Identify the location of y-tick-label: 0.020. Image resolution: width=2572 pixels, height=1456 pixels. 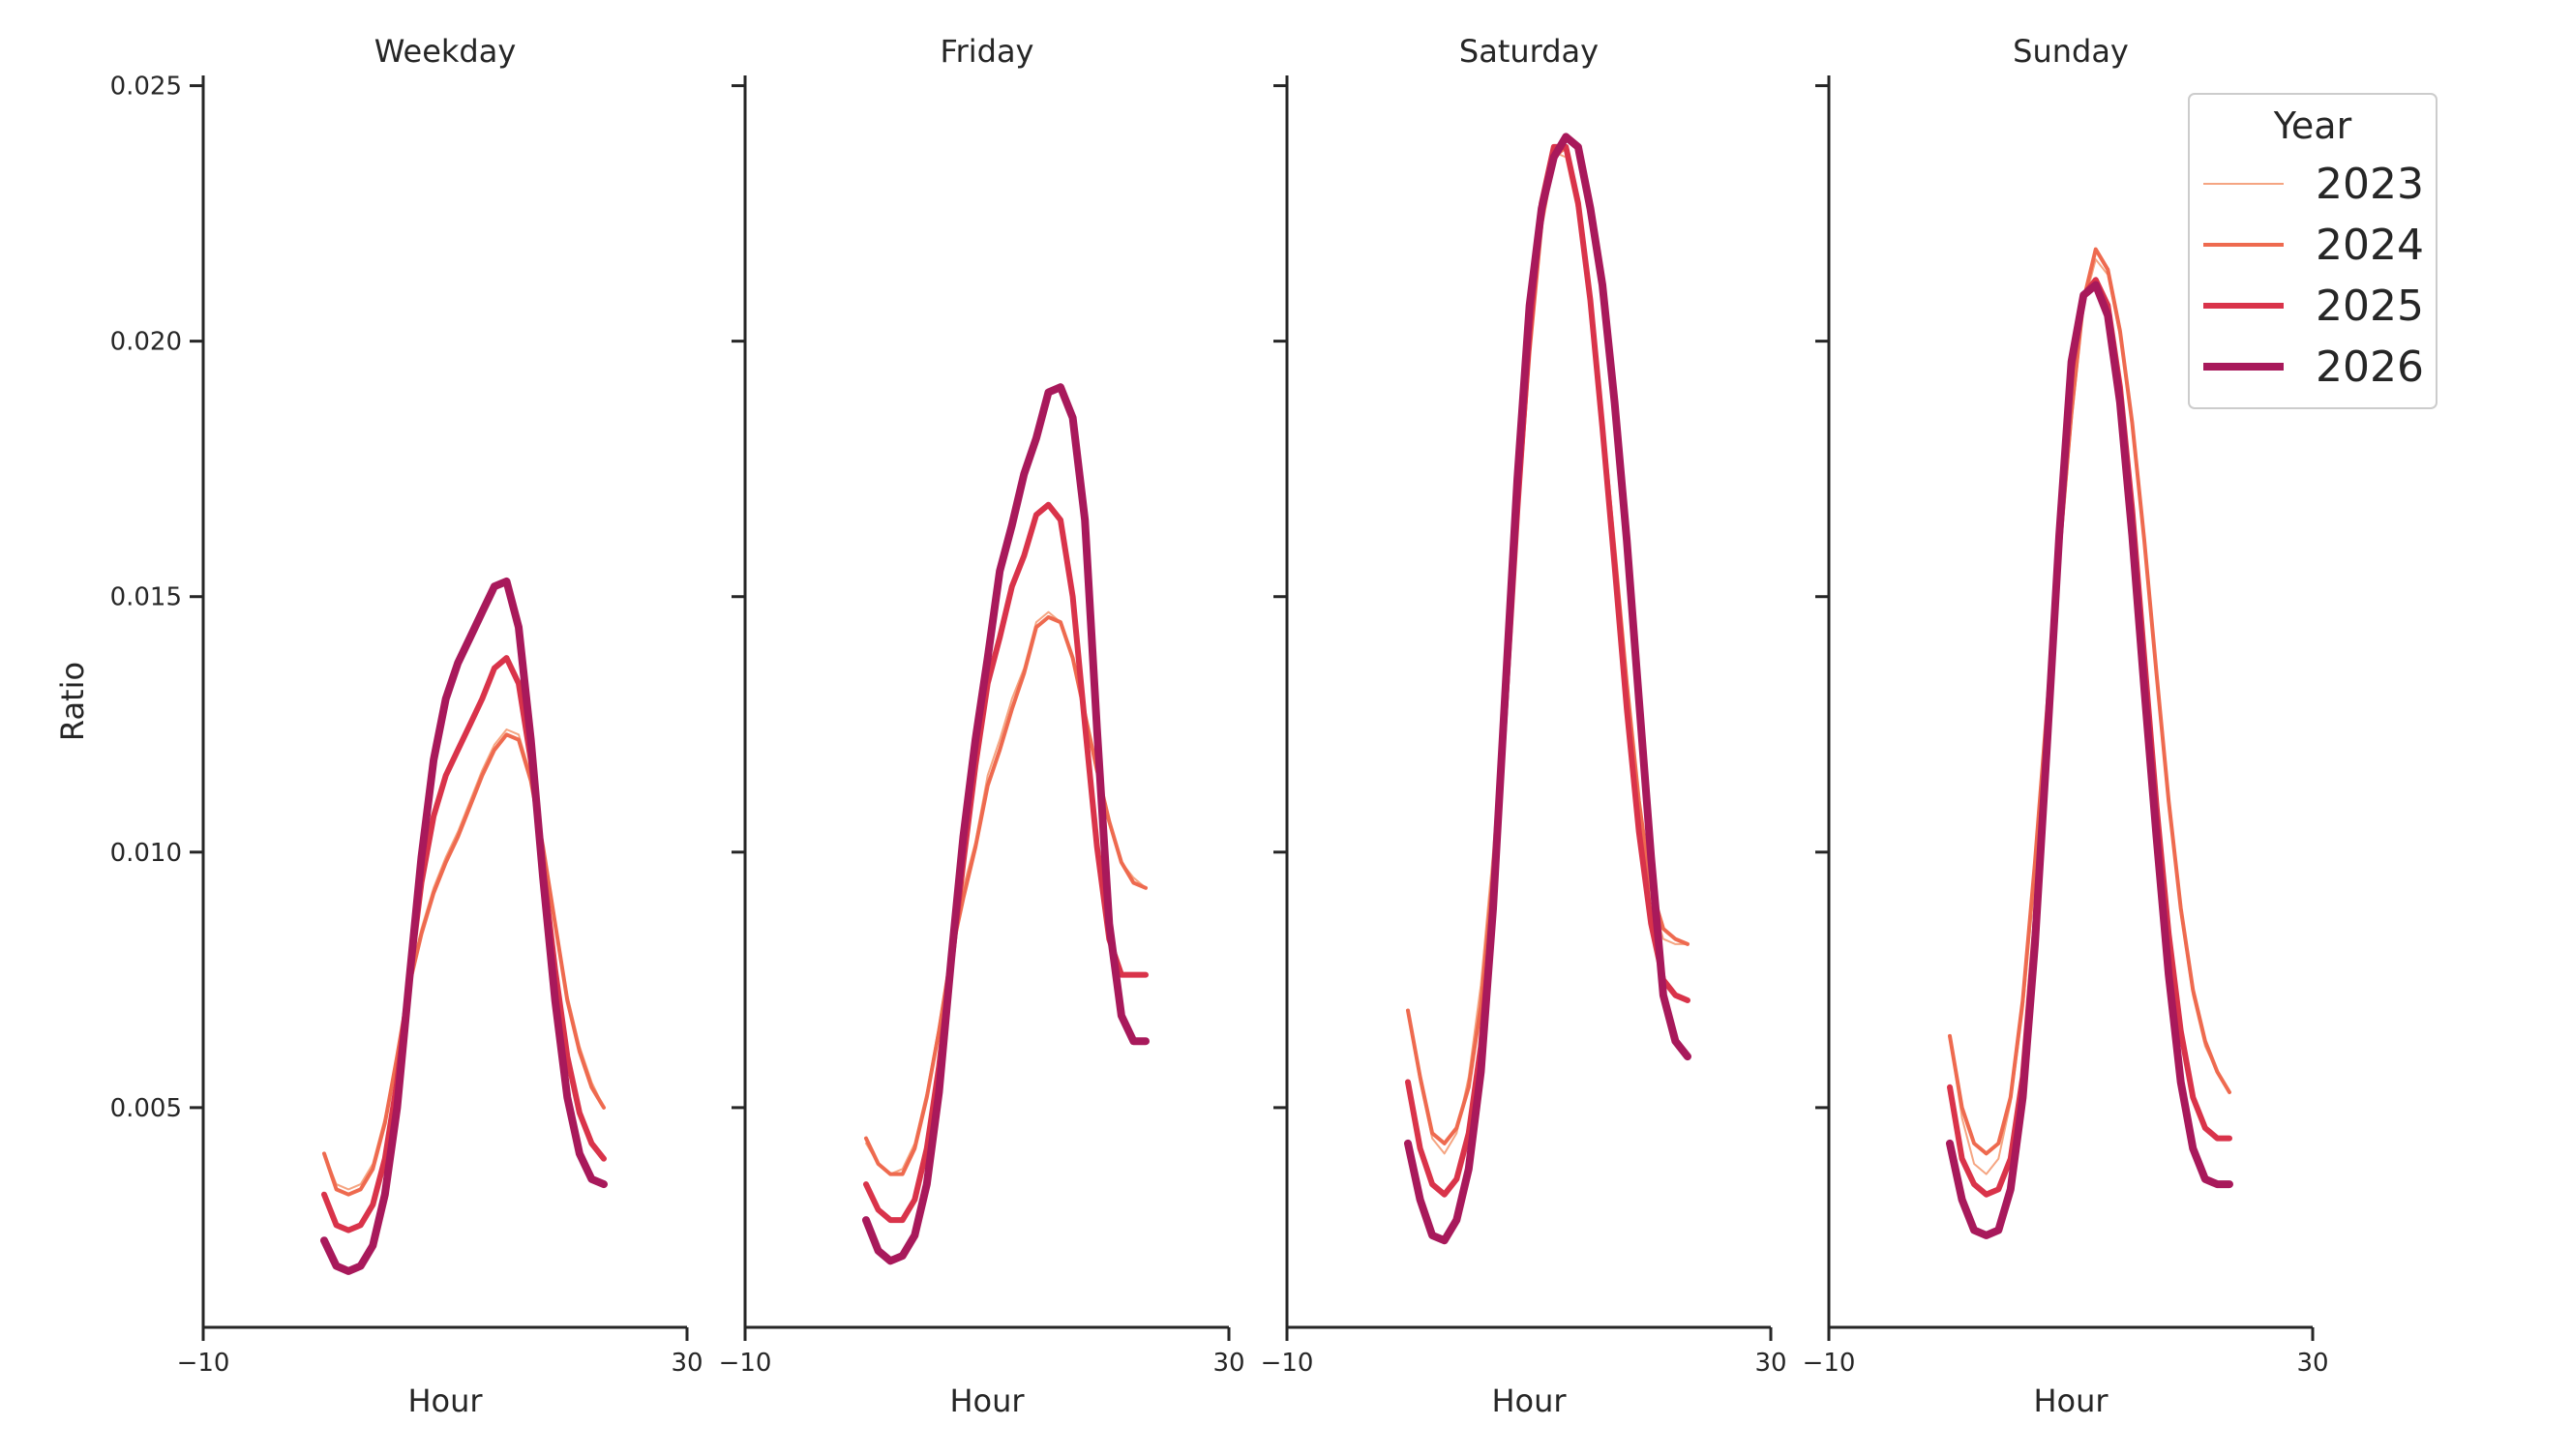
(146, 342).